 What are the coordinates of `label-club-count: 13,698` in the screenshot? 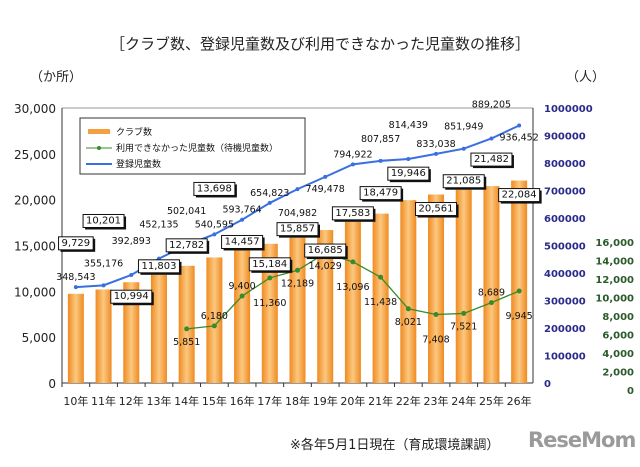 It's located at (214, 188).